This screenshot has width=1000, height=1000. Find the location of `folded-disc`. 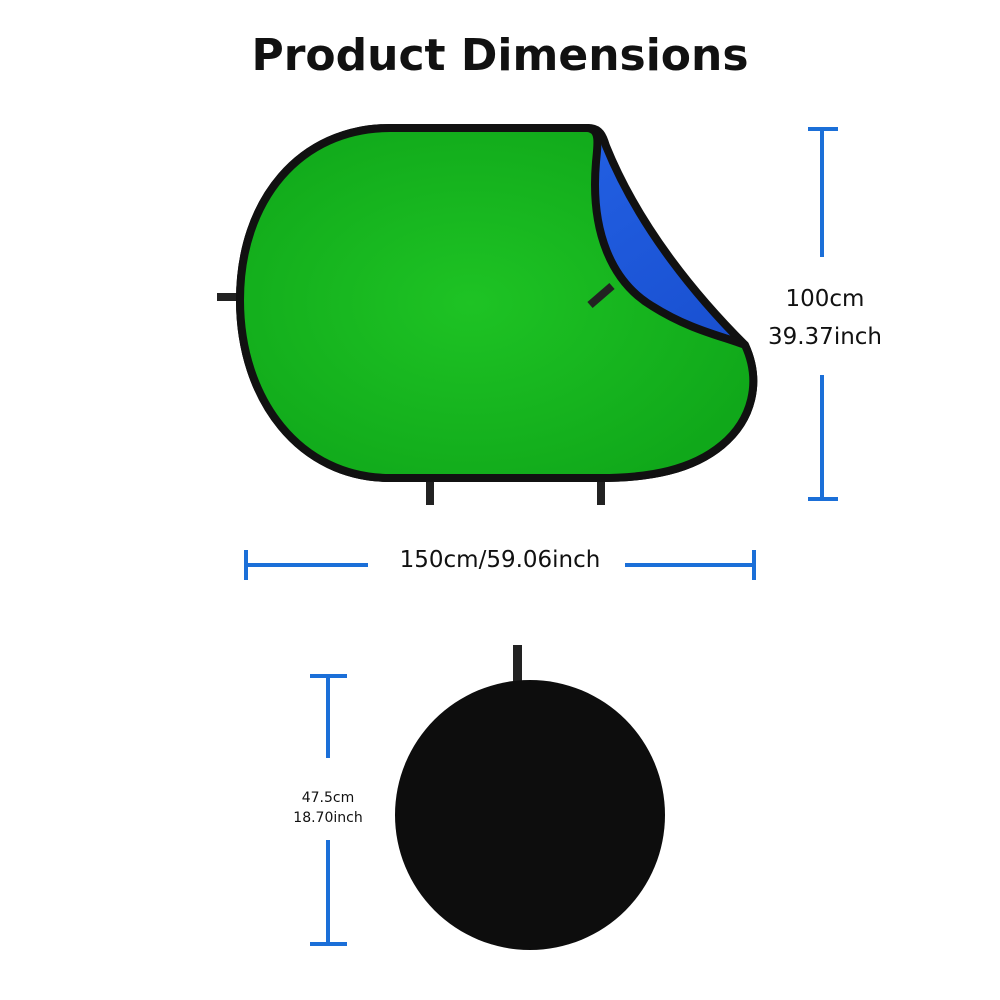

folded-disc is located at coordinates (530, 815).